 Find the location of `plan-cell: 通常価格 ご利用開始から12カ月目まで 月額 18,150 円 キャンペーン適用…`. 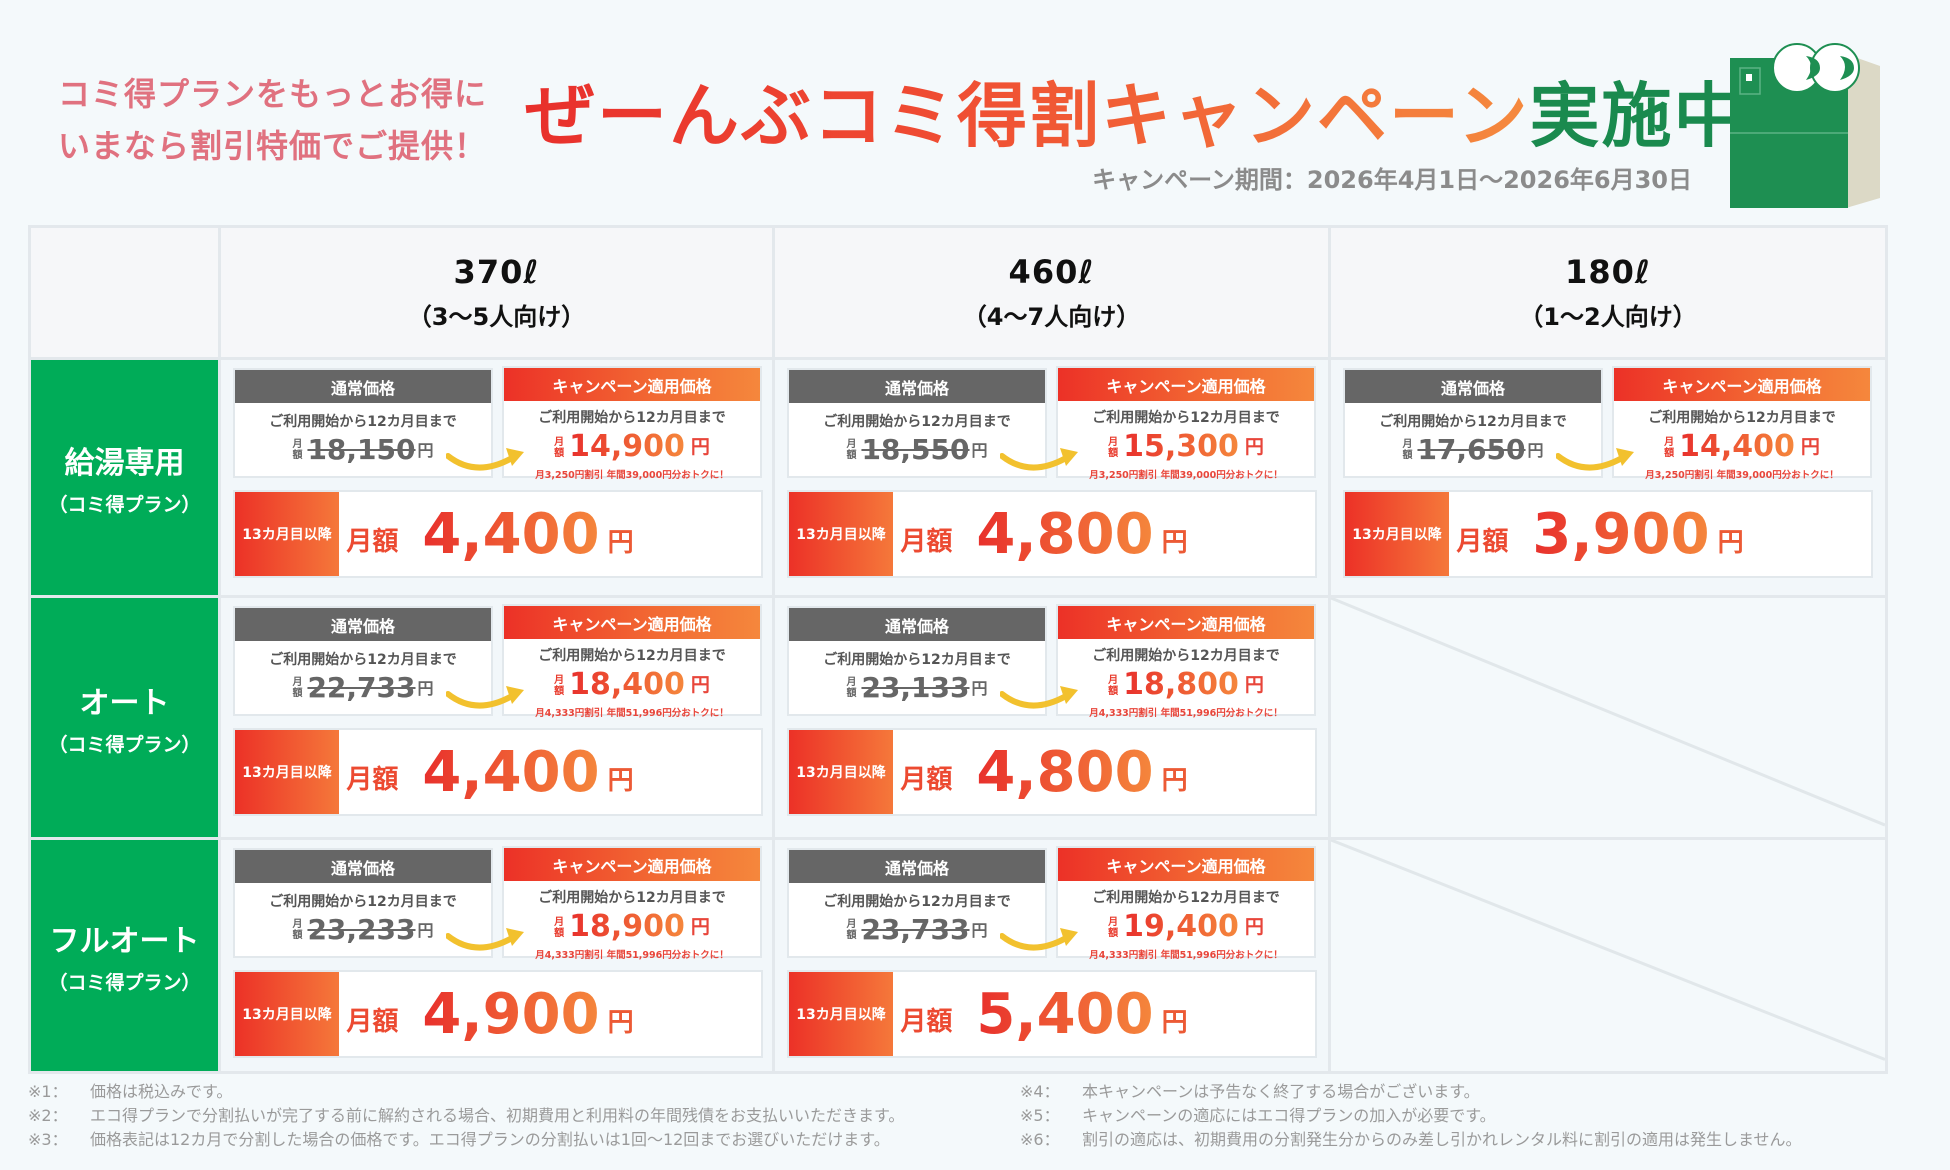

plan-cell: 通常価格 ご利用開始から12カ月目まで 月額 18,150 円 キャンペーン適用… is located at coordinates (498, 479).